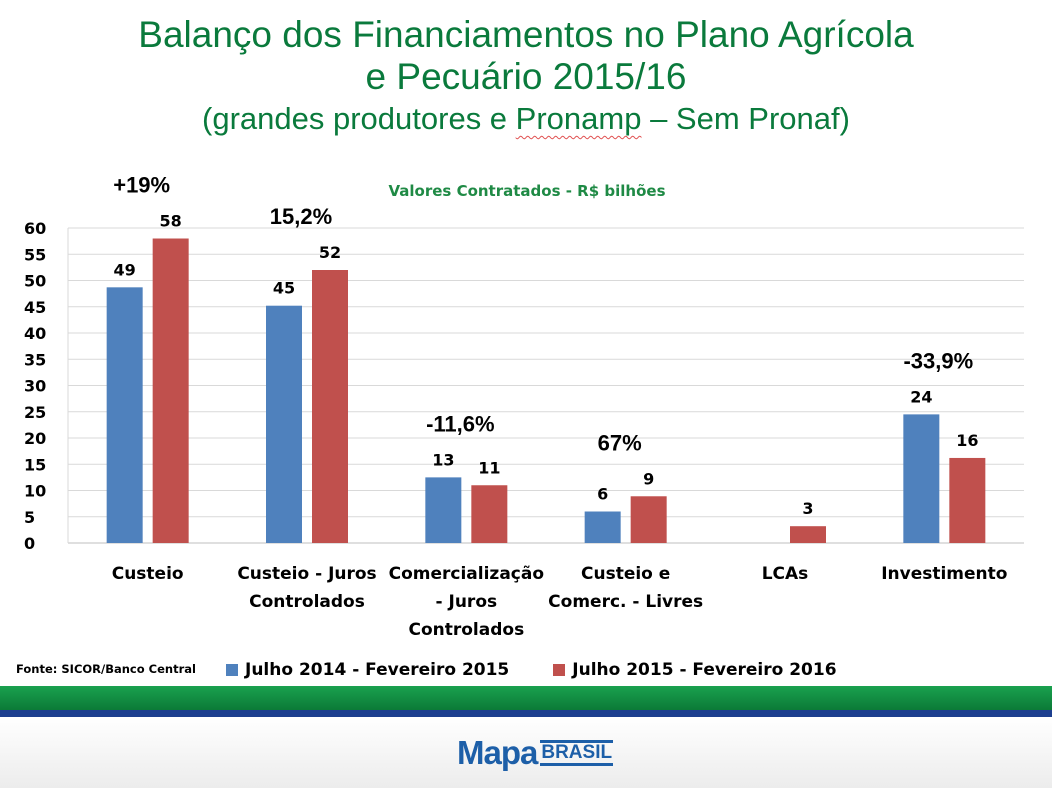 This screenshot has width=1052, height=788. What do you see at coordinates (466, 630) in the screenshot?
I see `x-tick-label-c3-l3: Controlados` at bounding box center [466, 630].